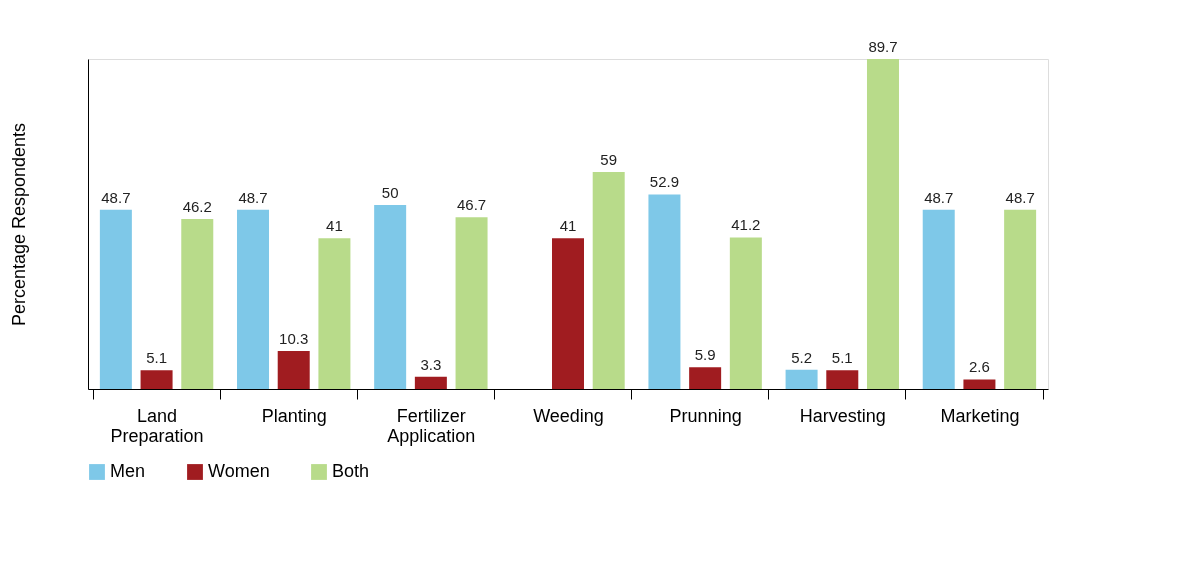 This screenshot has height=570, width=1189. What do you see at coordinates (664, 182) in the screenshot?
I see `data-label: 52.9` at bounding box center [664, 182].